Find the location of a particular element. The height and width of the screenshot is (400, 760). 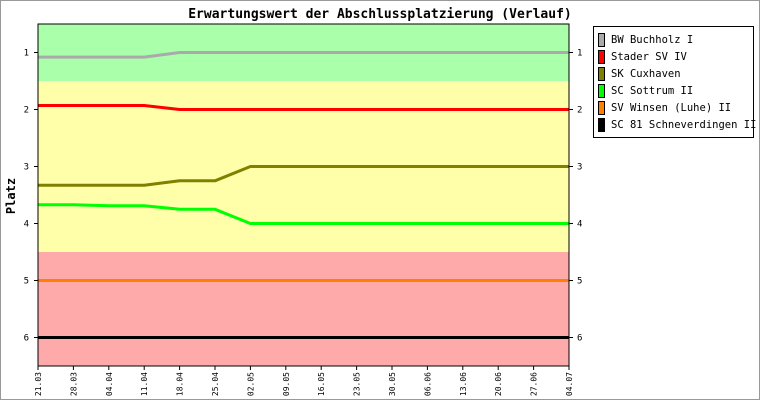

x-tick-label: 11.04 is located at coordinates (144, 384).